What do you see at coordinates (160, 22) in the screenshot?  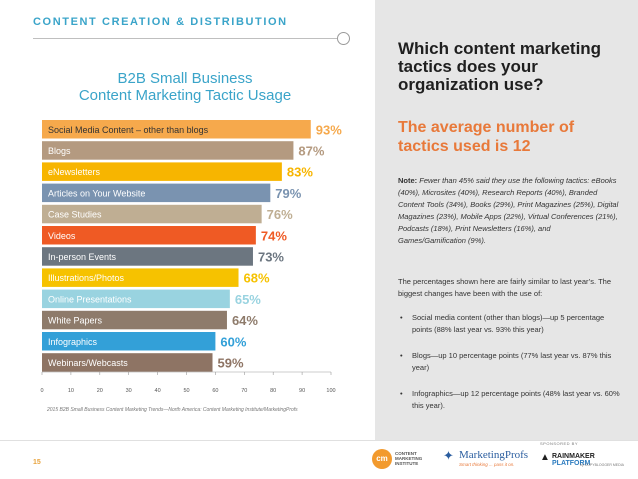 I see `section-label: CONTENT CREATION & DISTRIBUTION` at bounding box center [160, 22].